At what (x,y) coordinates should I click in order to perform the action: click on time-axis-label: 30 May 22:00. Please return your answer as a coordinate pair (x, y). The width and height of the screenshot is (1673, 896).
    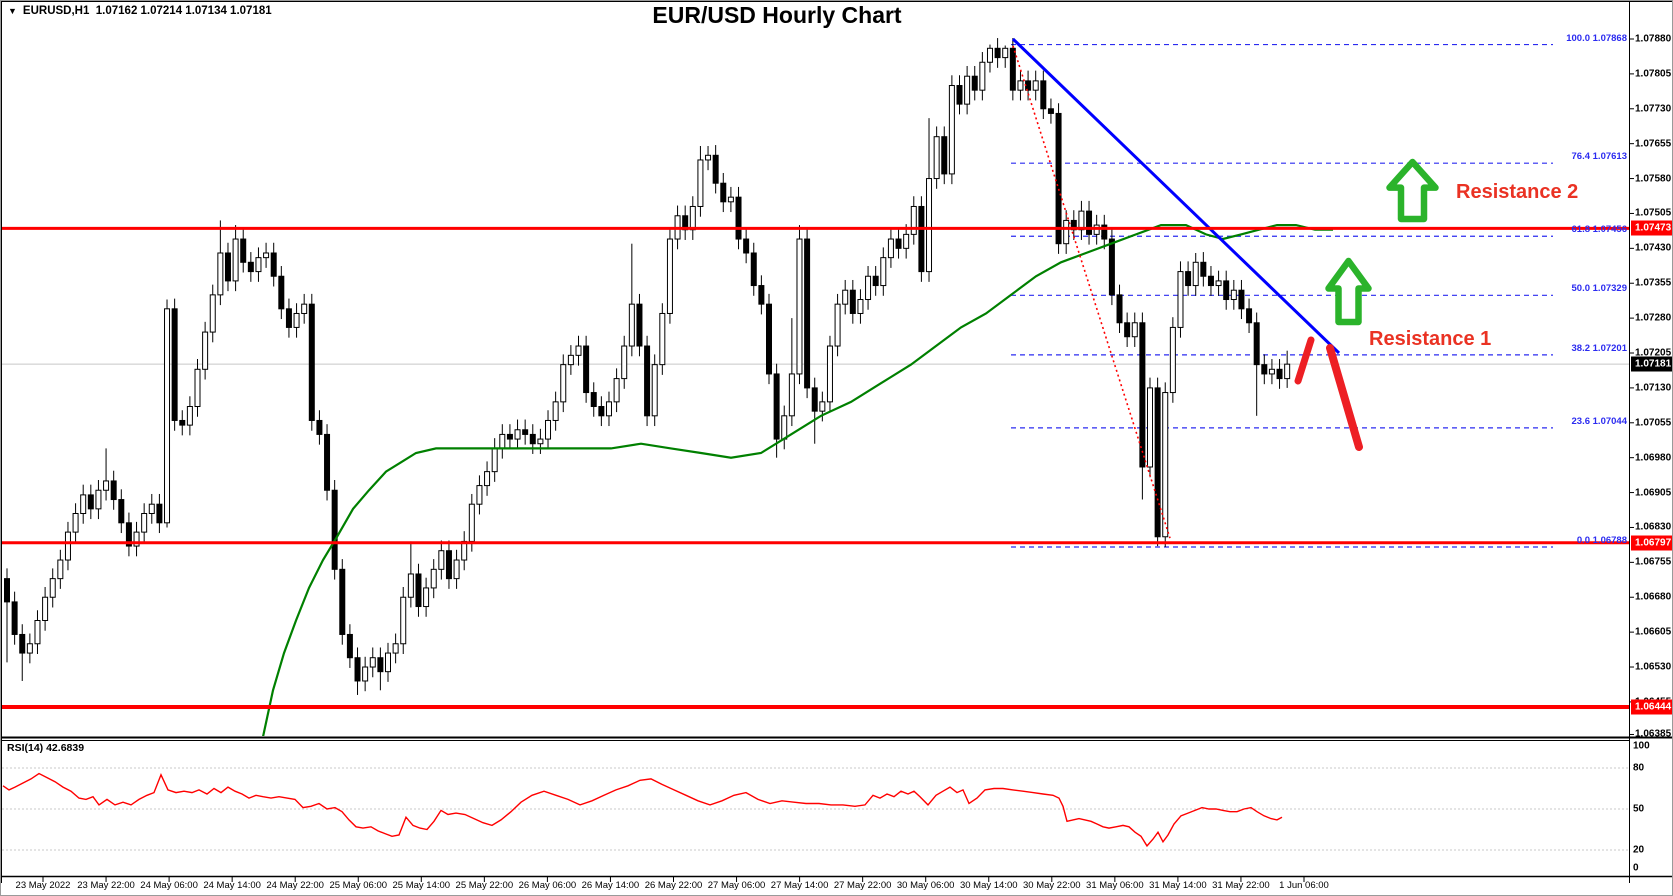
    Looking at the image, I should click on (1052, 885).